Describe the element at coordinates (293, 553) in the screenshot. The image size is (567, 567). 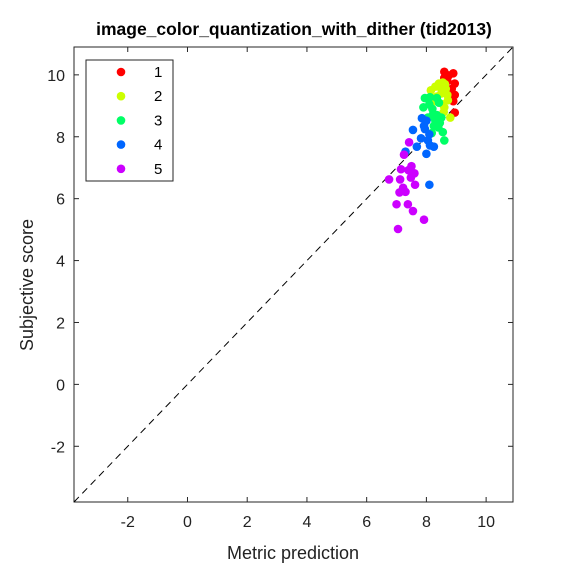
I see `x-axis-label: Metric prediction` at that location.